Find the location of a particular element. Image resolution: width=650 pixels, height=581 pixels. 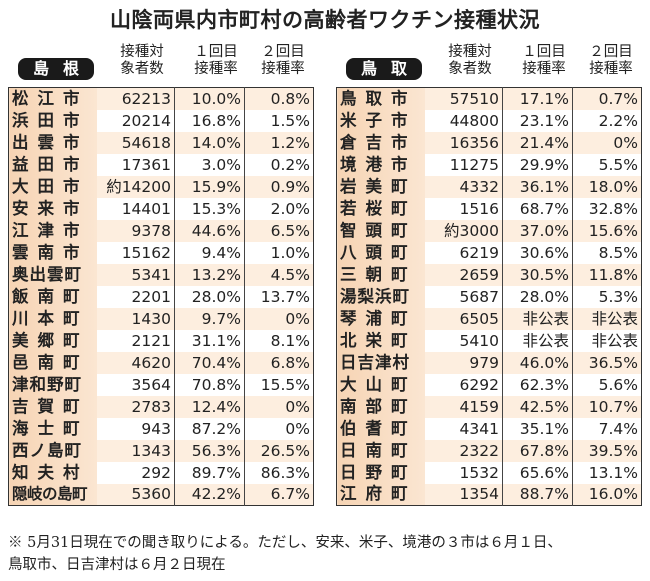

first-dose-rate: 70.8% is located at coordinates (209, 384).